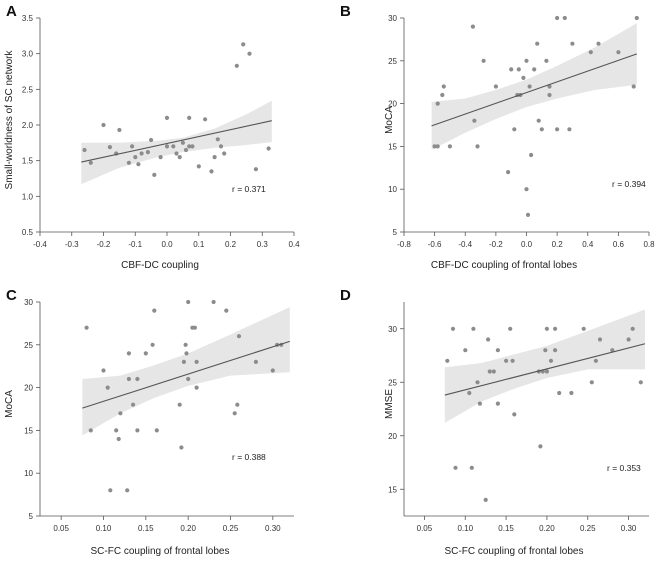  What do you see at coordinates (588, 244) in the screenshot?
I see `x-tick-label-b: 0.4` at bounding box center [588, 244].